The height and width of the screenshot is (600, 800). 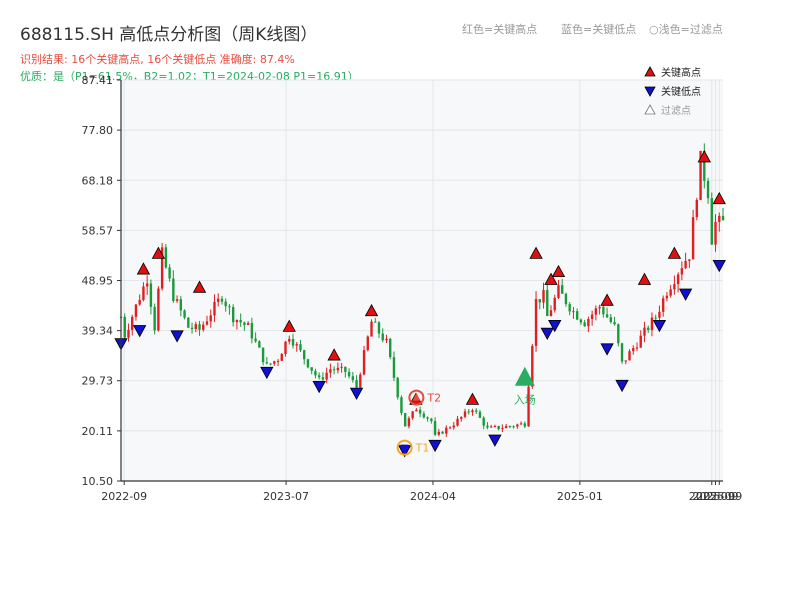 What do you see at coordinates (525, 400) in the screenshot?
I see `entry-label: 入场` at bounding box center [525, 400].